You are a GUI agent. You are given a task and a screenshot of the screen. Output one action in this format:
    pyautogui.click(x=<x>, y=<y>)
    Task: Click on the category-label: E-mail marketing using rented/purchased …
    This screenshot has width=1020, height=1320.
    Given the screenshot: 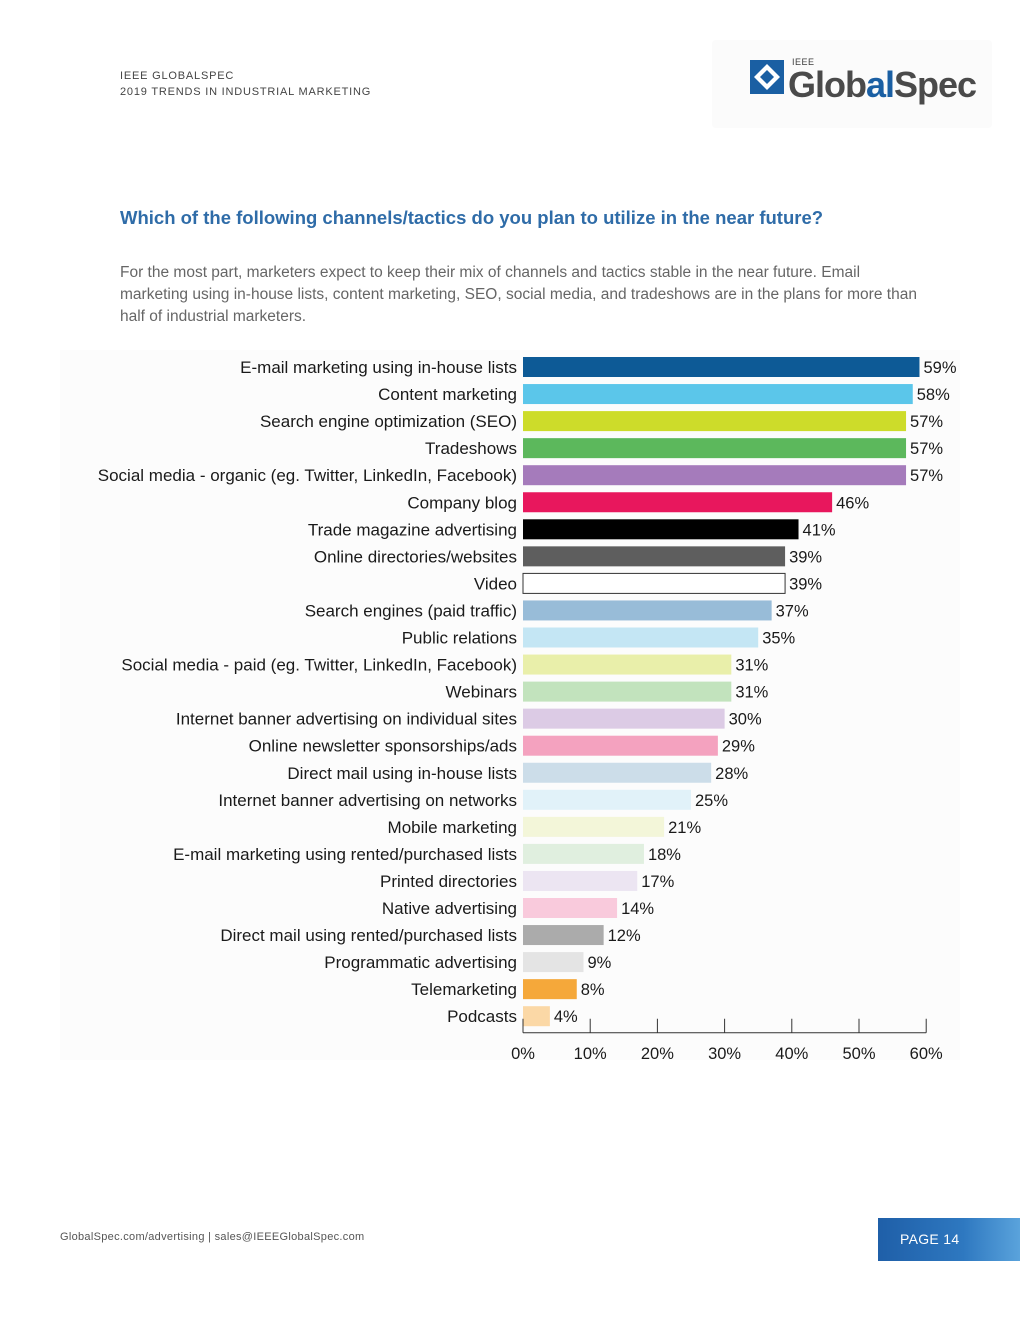 What is the action you would take?
    pyautogui.click(x=345, y=854)
    